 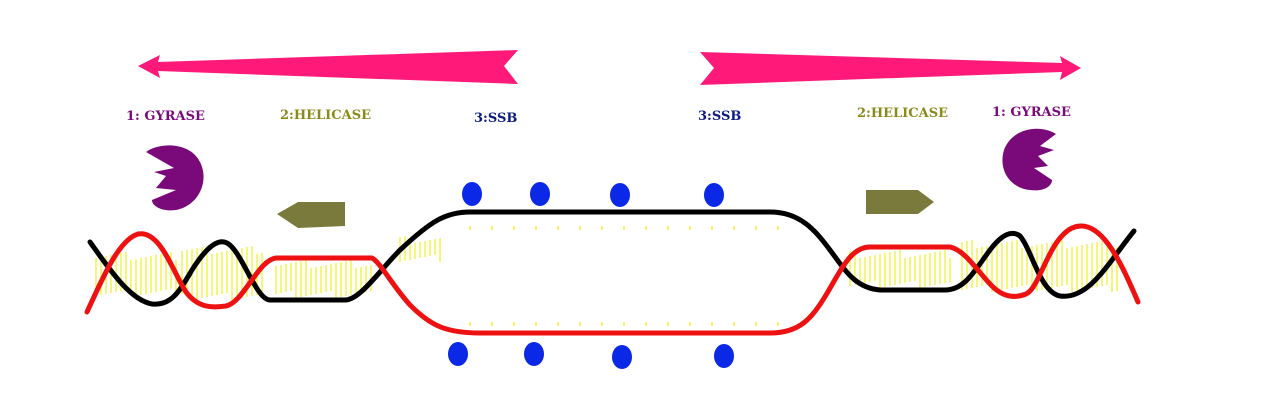 What do you see at coordinates (328, 67) in the screenshot?
I see `left-arrow-icon` at bounding box center [328, 67].